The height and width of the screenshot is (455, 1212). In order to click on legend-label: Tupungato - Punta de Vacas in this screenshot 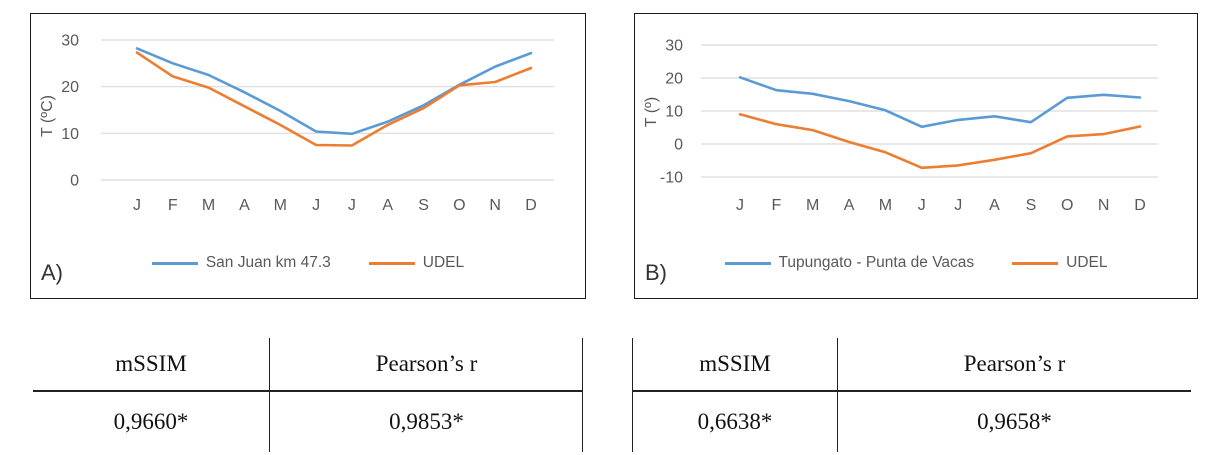, I will do `click(876, 262)`.